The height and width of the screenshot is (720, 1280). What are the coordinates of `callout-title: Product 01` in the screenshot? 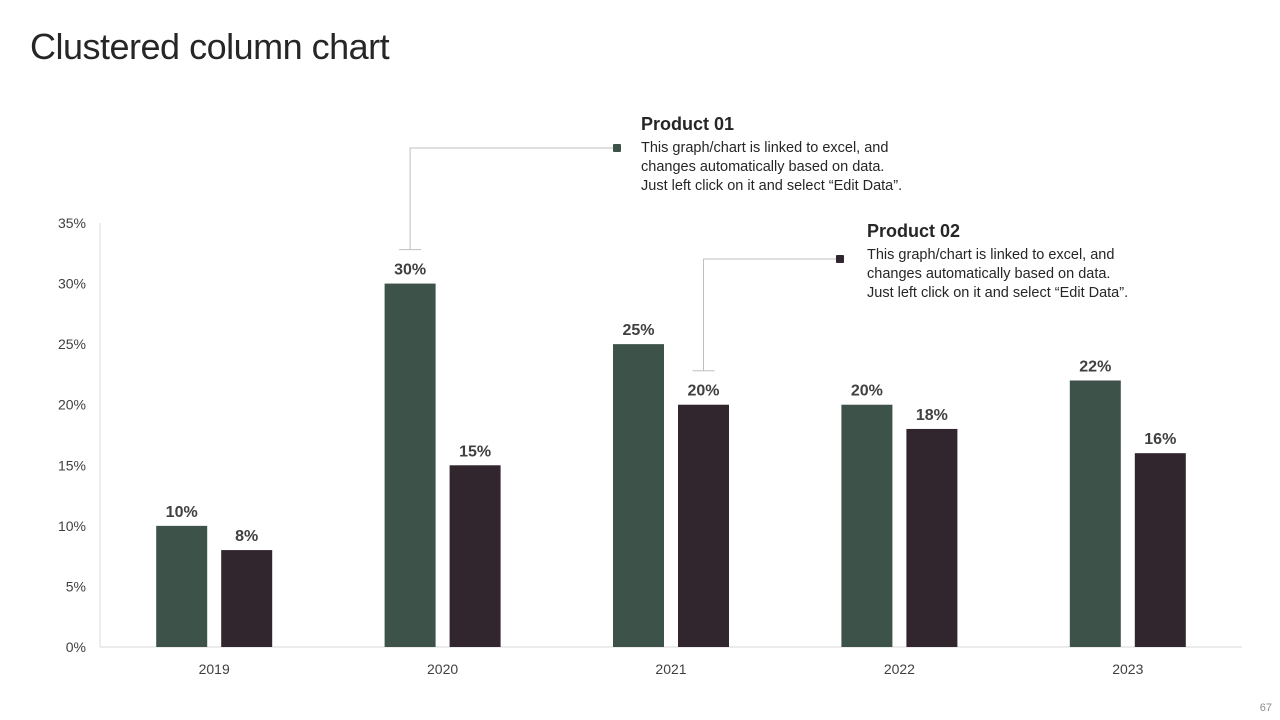 It's located at (688, 124).